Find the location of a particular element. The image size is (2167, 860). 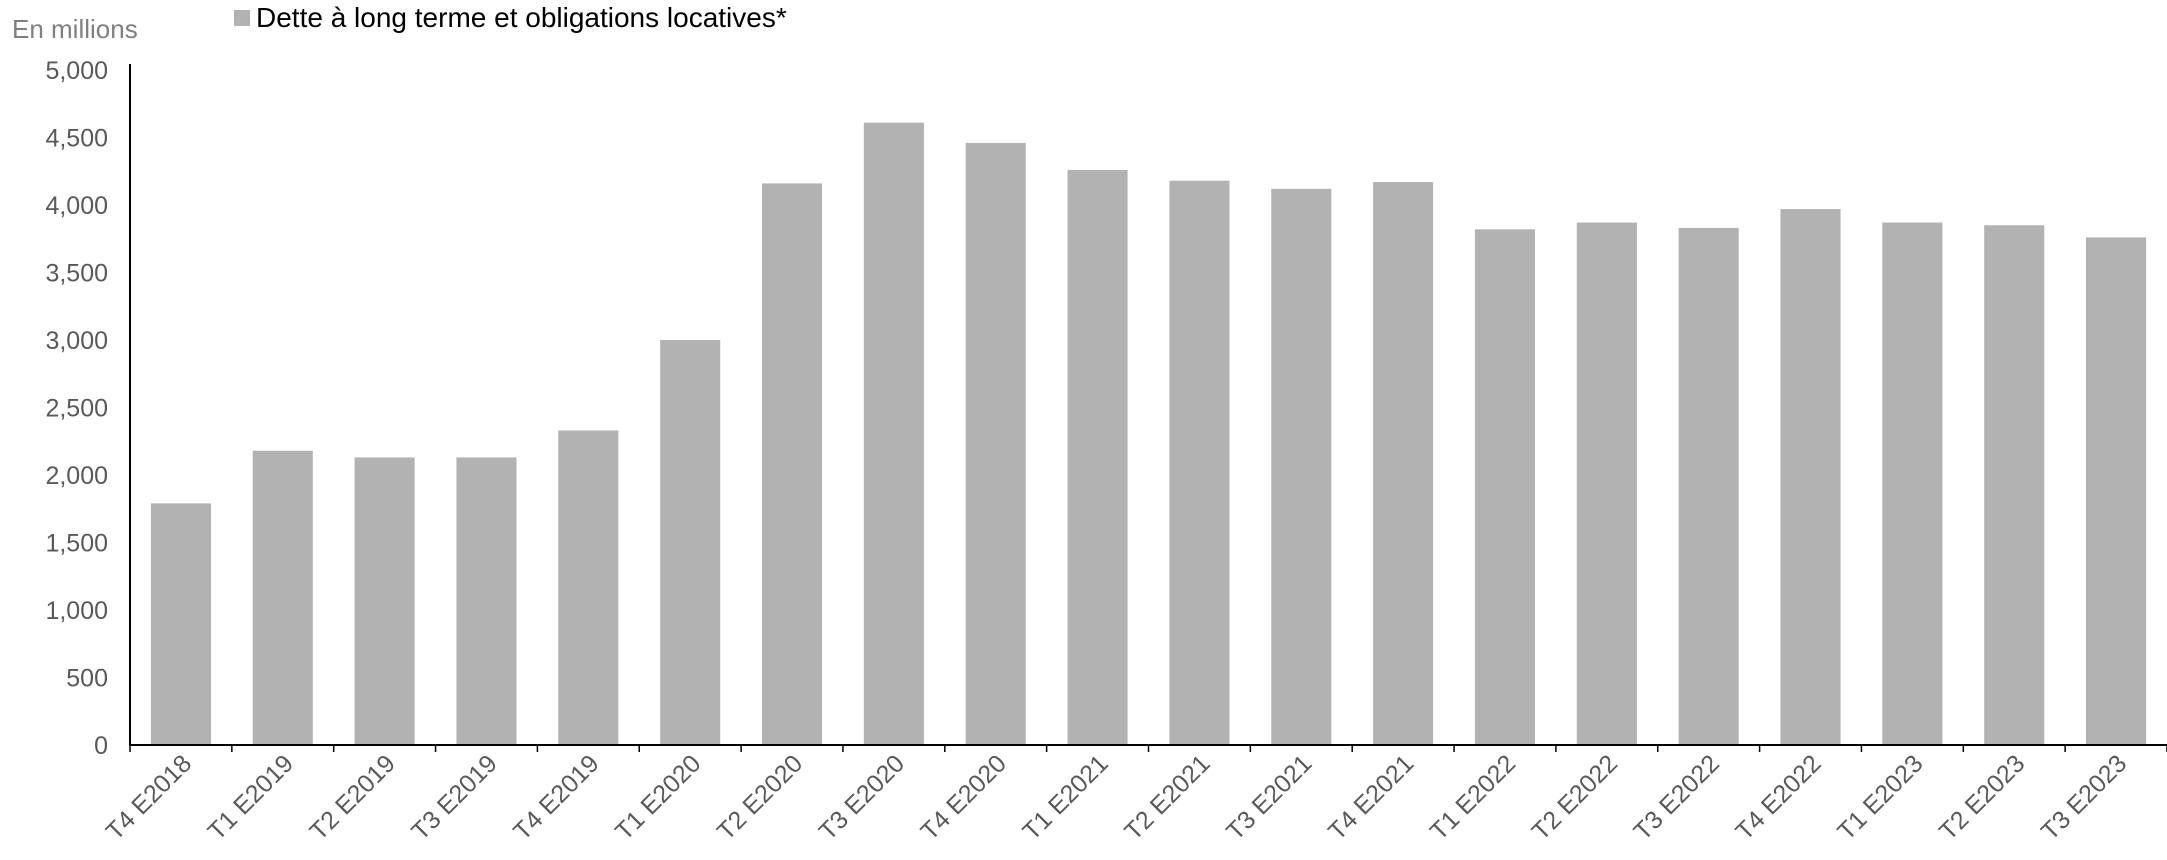

x-tick-label: T2 E2023 is located at coordinates (1982, 797).